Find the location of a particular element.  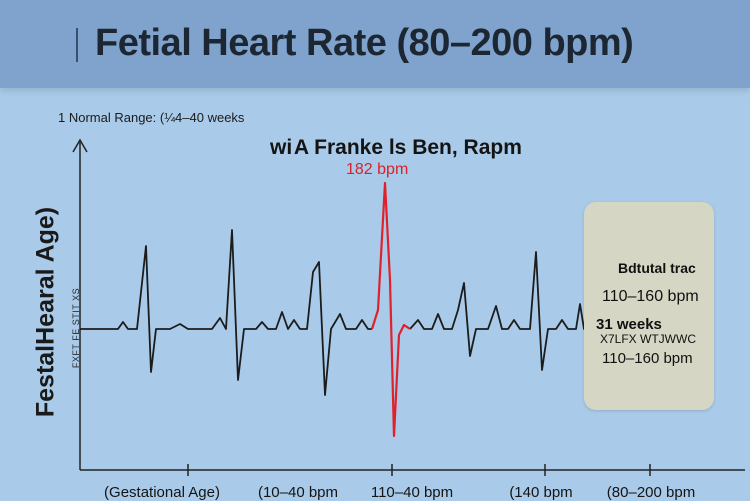

info-box-range-2: 110–160 bpm is located at coordinates (647, 358).